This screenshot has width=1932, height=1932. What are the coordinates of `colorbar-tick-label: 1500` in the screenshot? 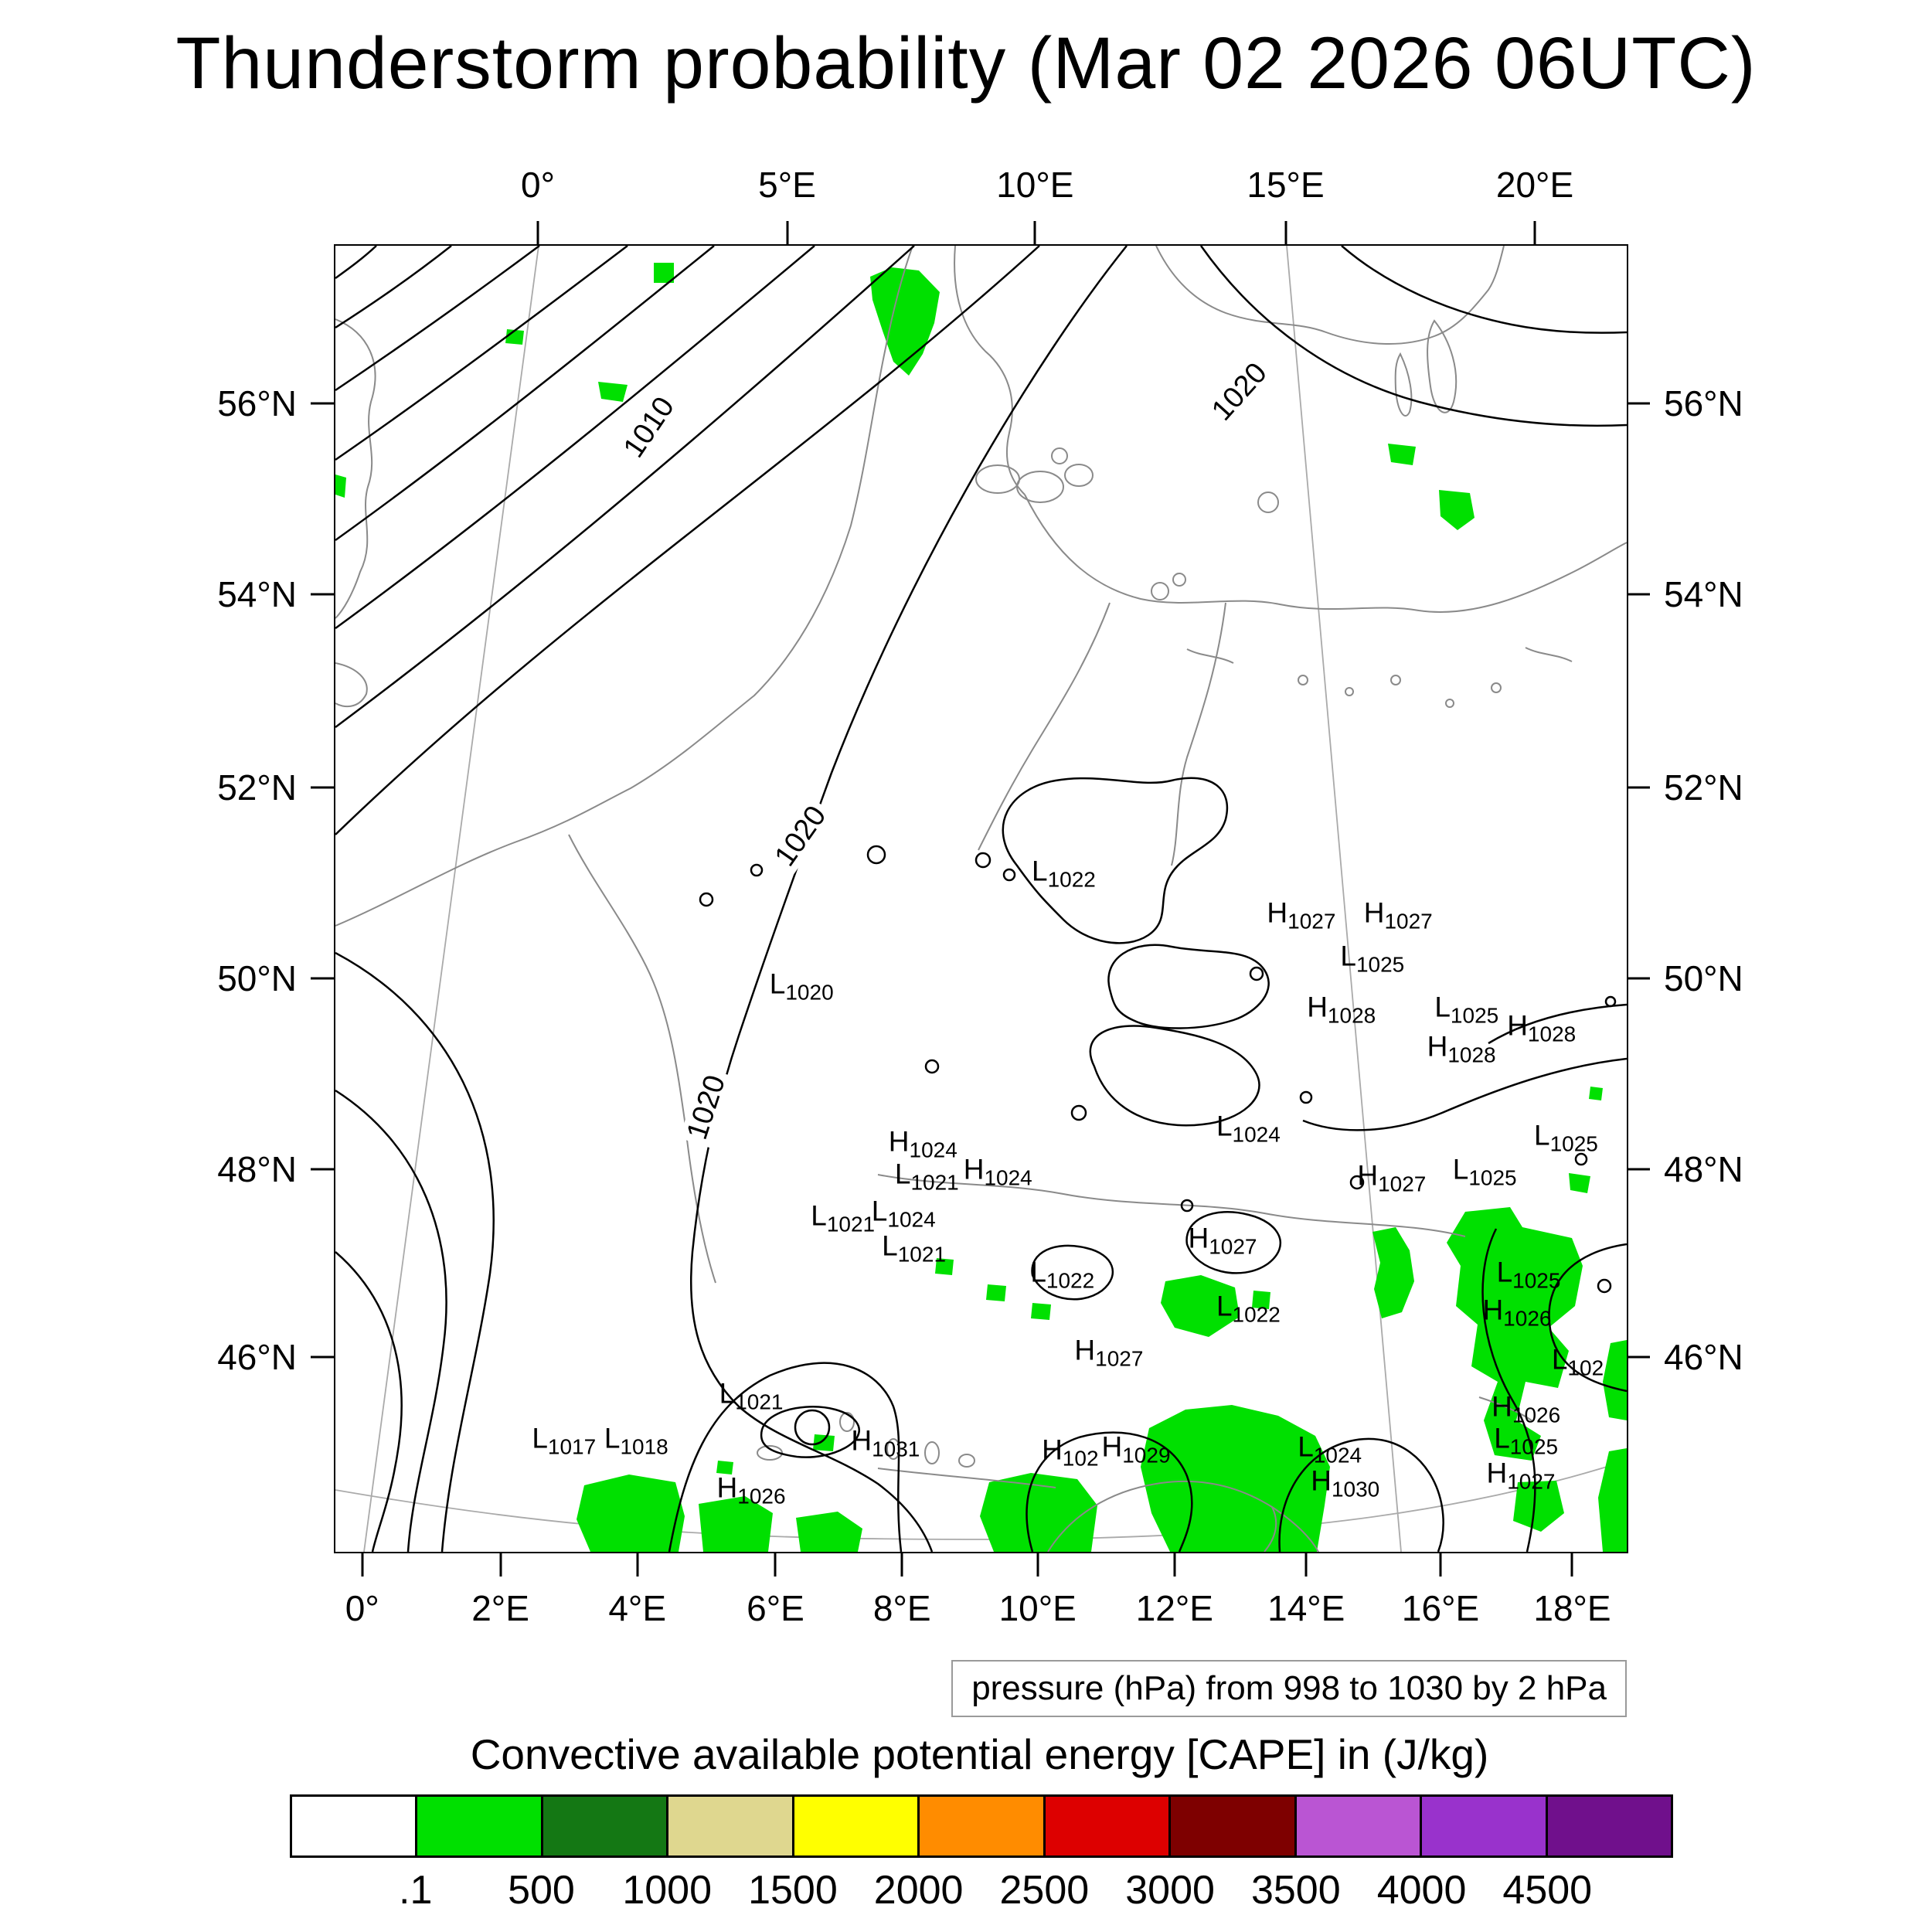 It's located at (793, 1891).